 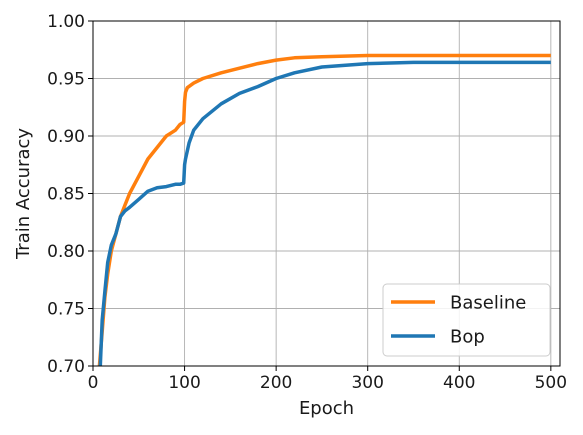 I want to click on x-tick-label: 300, so click(x=367, y=383).